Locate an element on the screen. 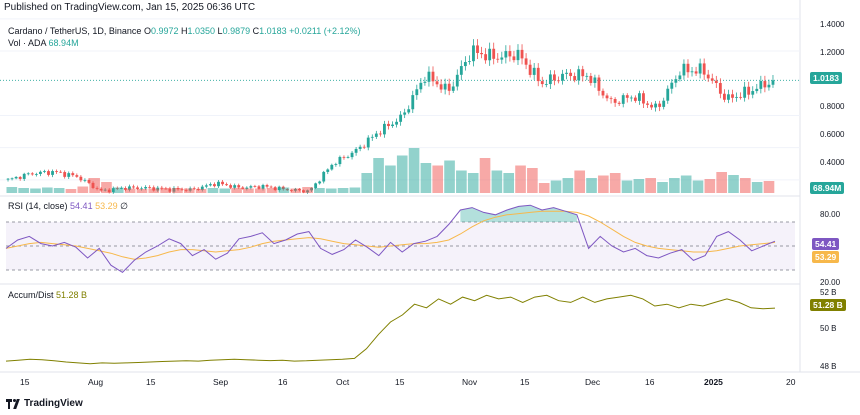 Image resolution: width=860 pixels, height=415 pixels. rsi-ma-line is located at coordinates (390, 235).